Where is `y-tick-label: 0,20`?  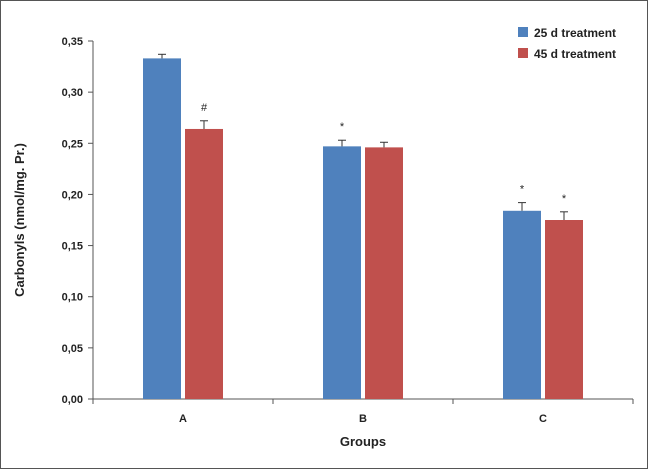 y-tick-label: 0,20 is located at coordinates (72, 195).